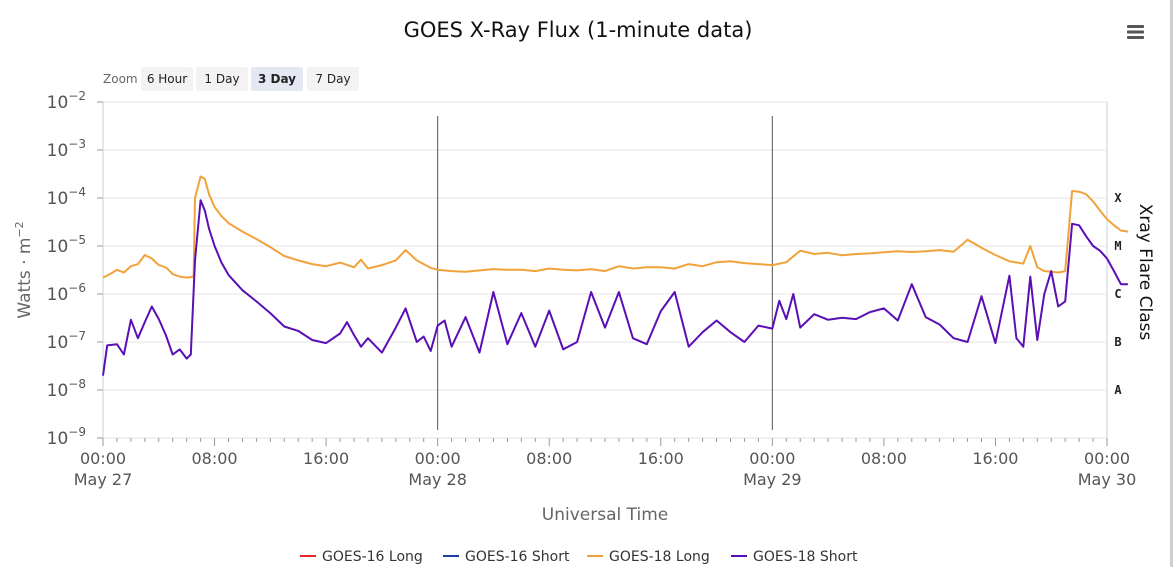  I want to click on zoom-button-label: 1 Day, so click(221, 79).